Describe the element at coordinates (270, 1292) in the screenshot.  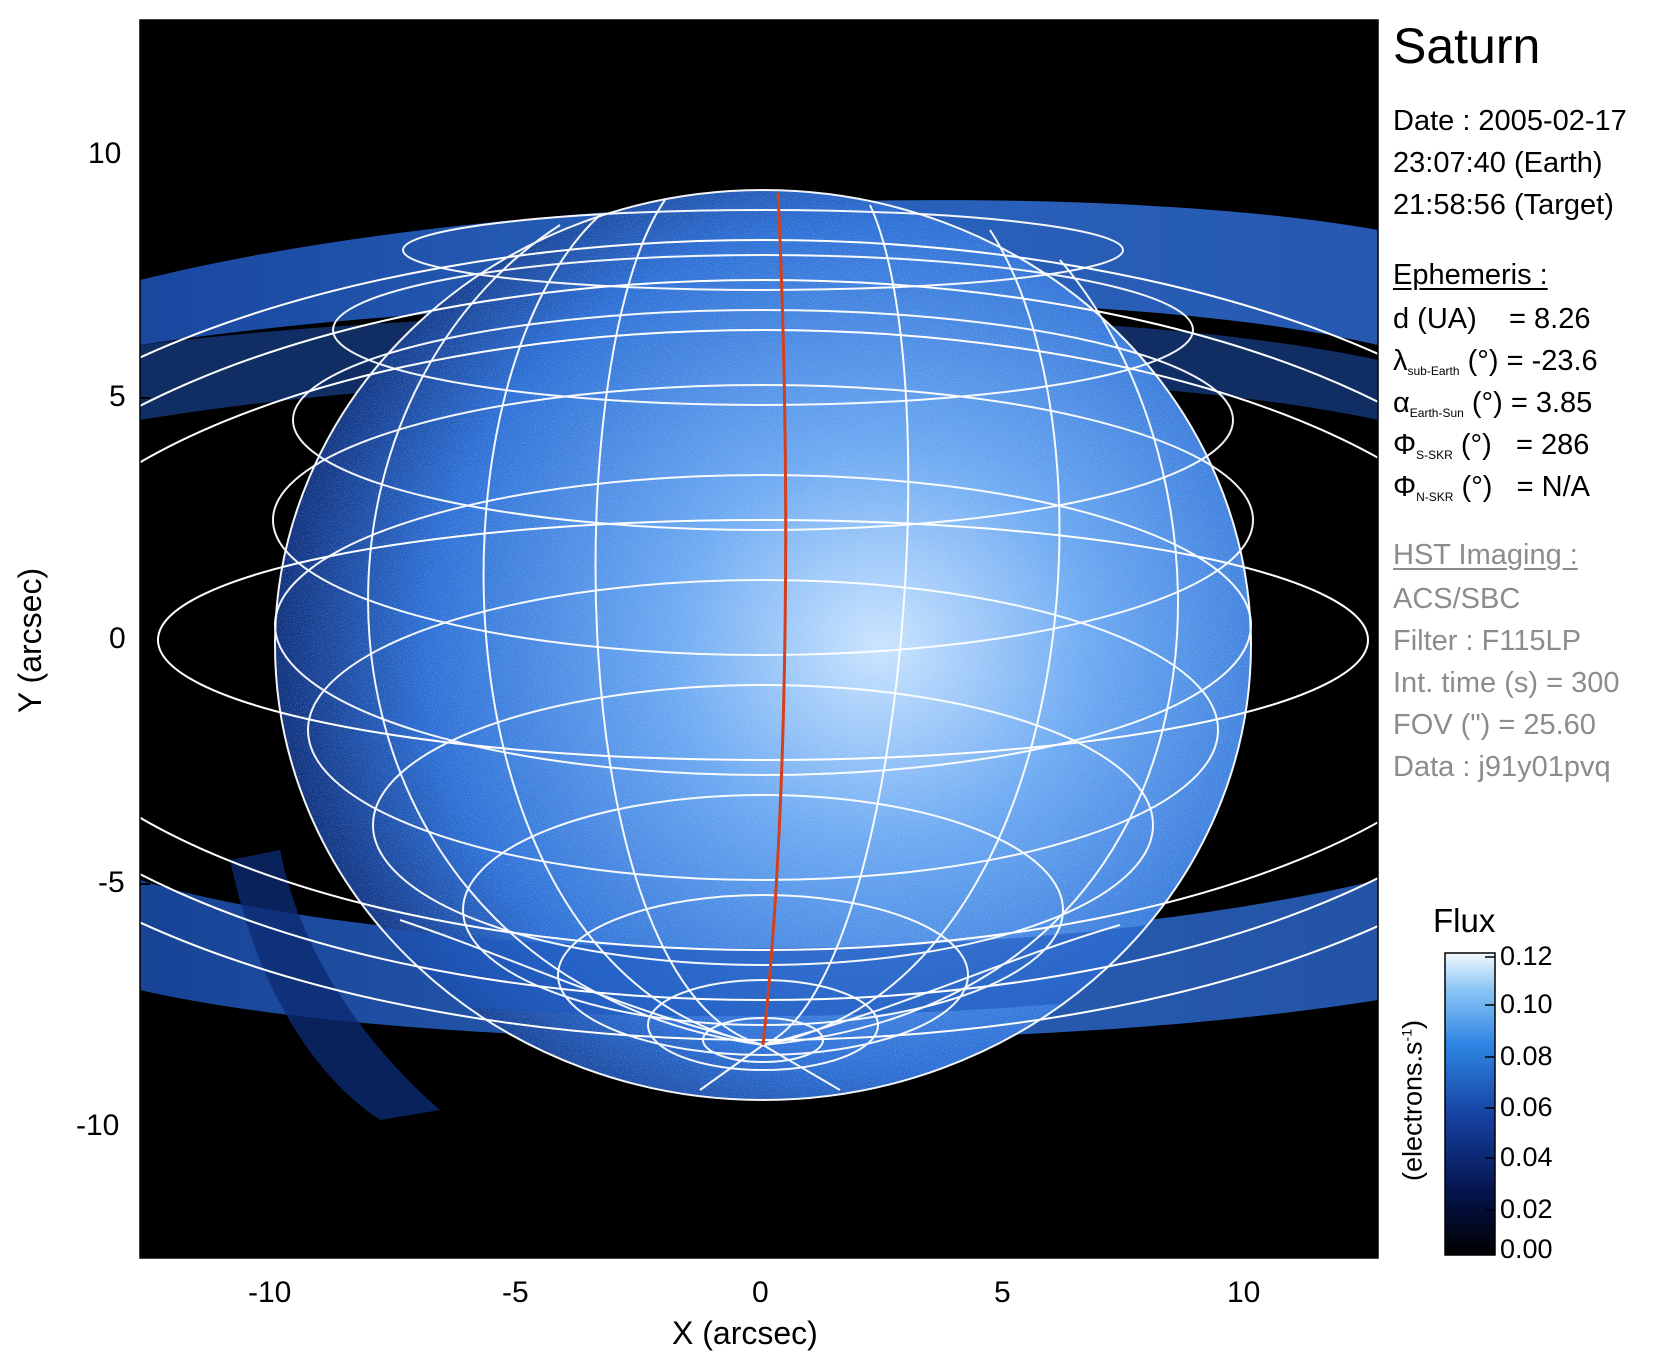
I see `x-tick-label: -10` at that location.